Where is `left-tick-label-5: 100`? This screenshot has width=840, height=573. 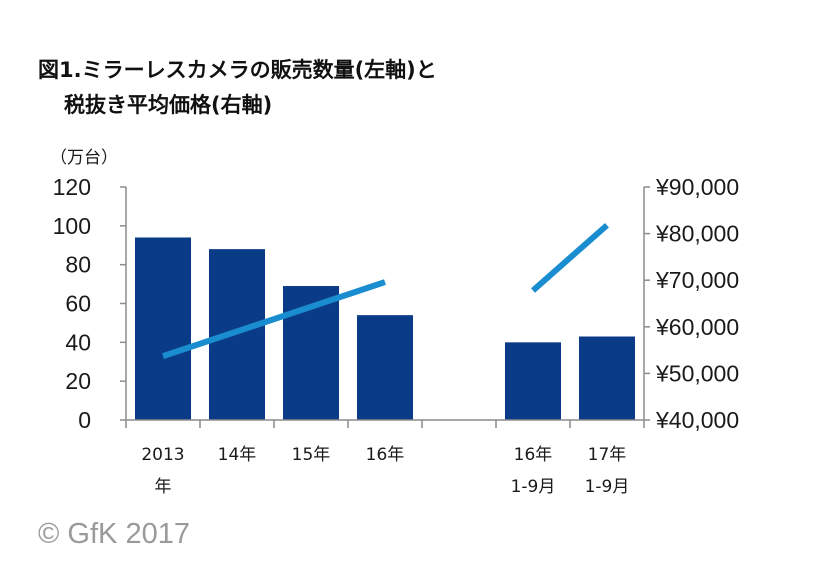
left-tick-label-5: 100 is located at coordinates (72, 226).